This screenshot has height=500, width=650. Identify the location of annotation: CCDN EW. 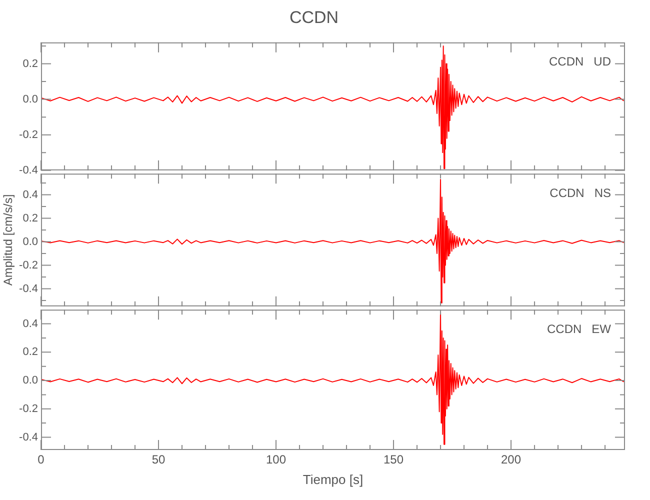
(579, 329).